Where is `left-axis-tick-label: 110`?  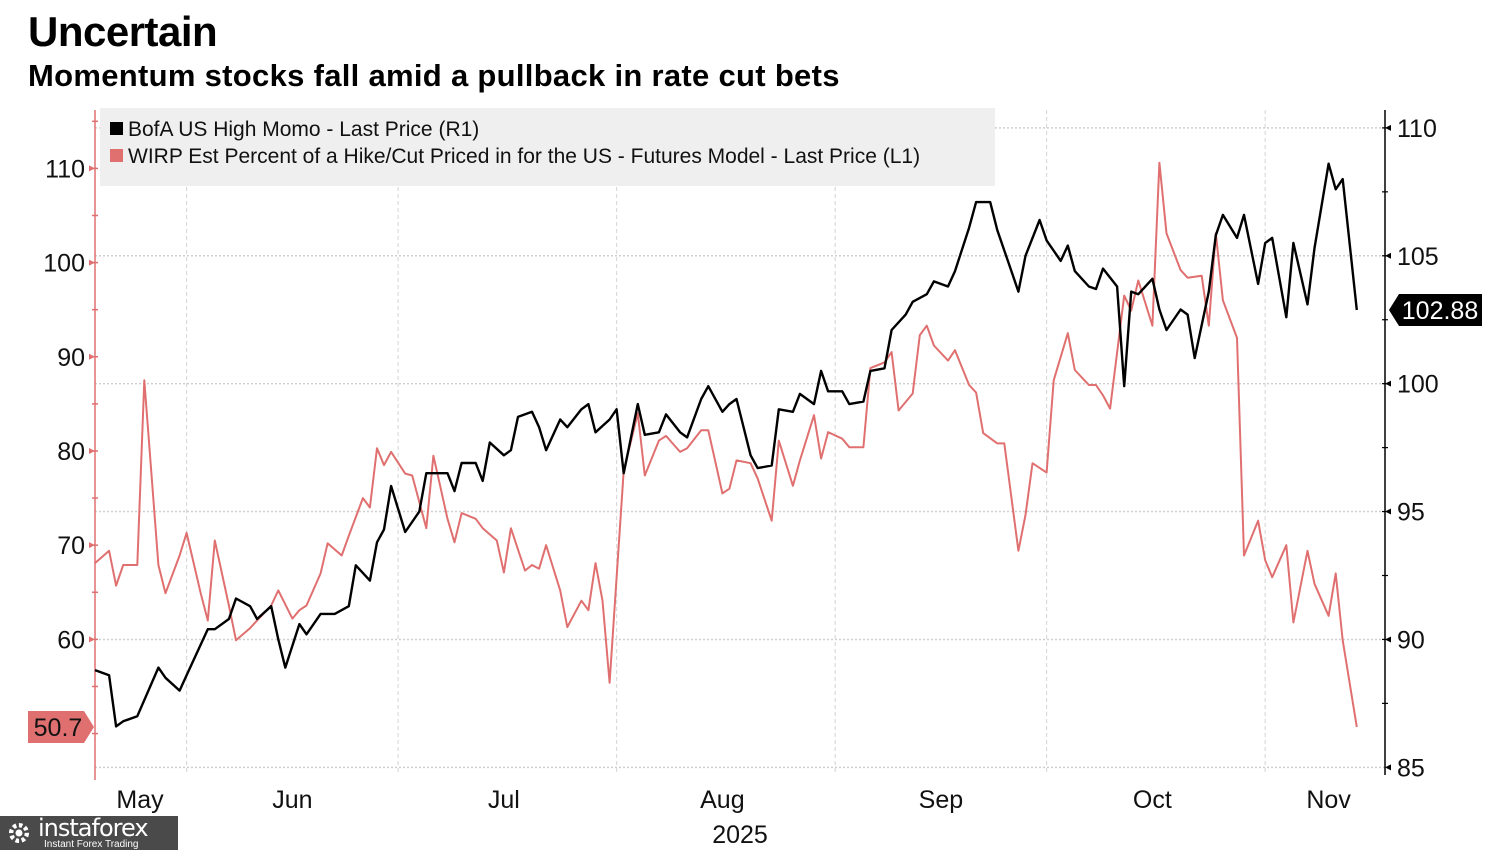 left-axis-tick-label: 110 is located at coordinates (65, 169).